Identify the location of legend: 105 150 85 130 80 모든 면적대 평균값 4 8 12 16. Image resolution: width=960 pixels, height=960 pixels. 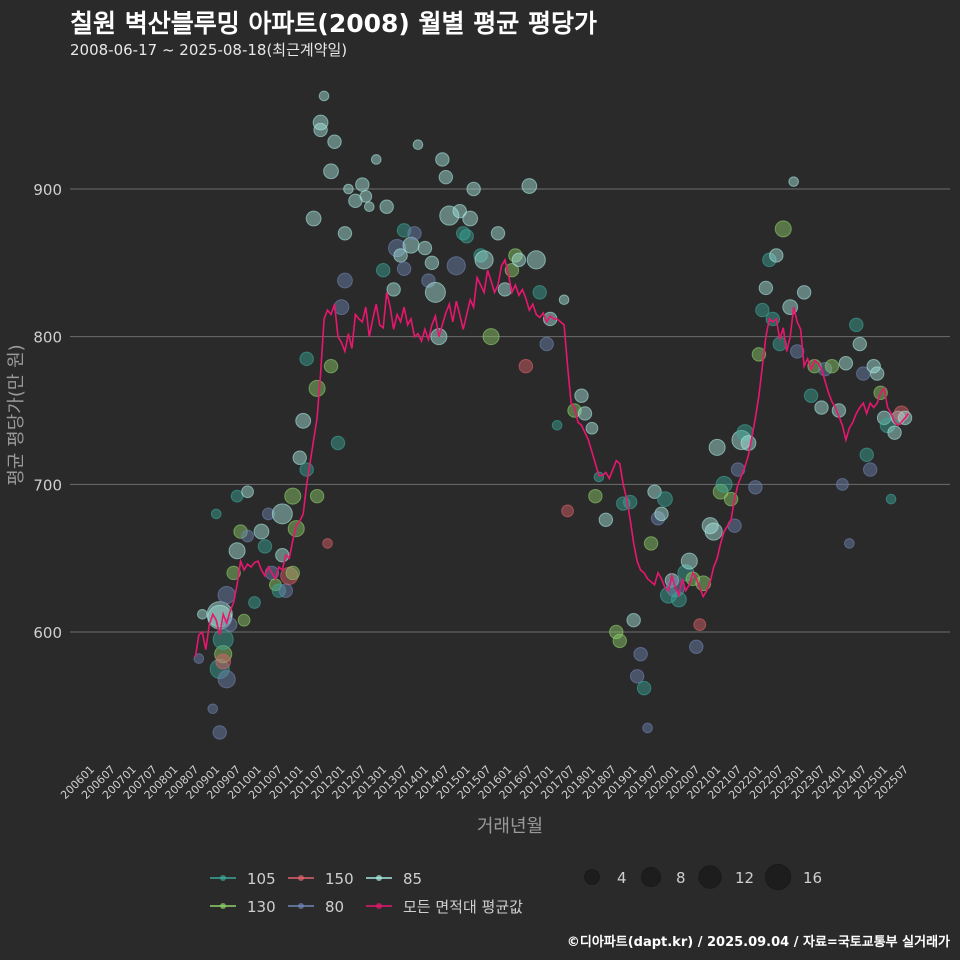
(516, 889).